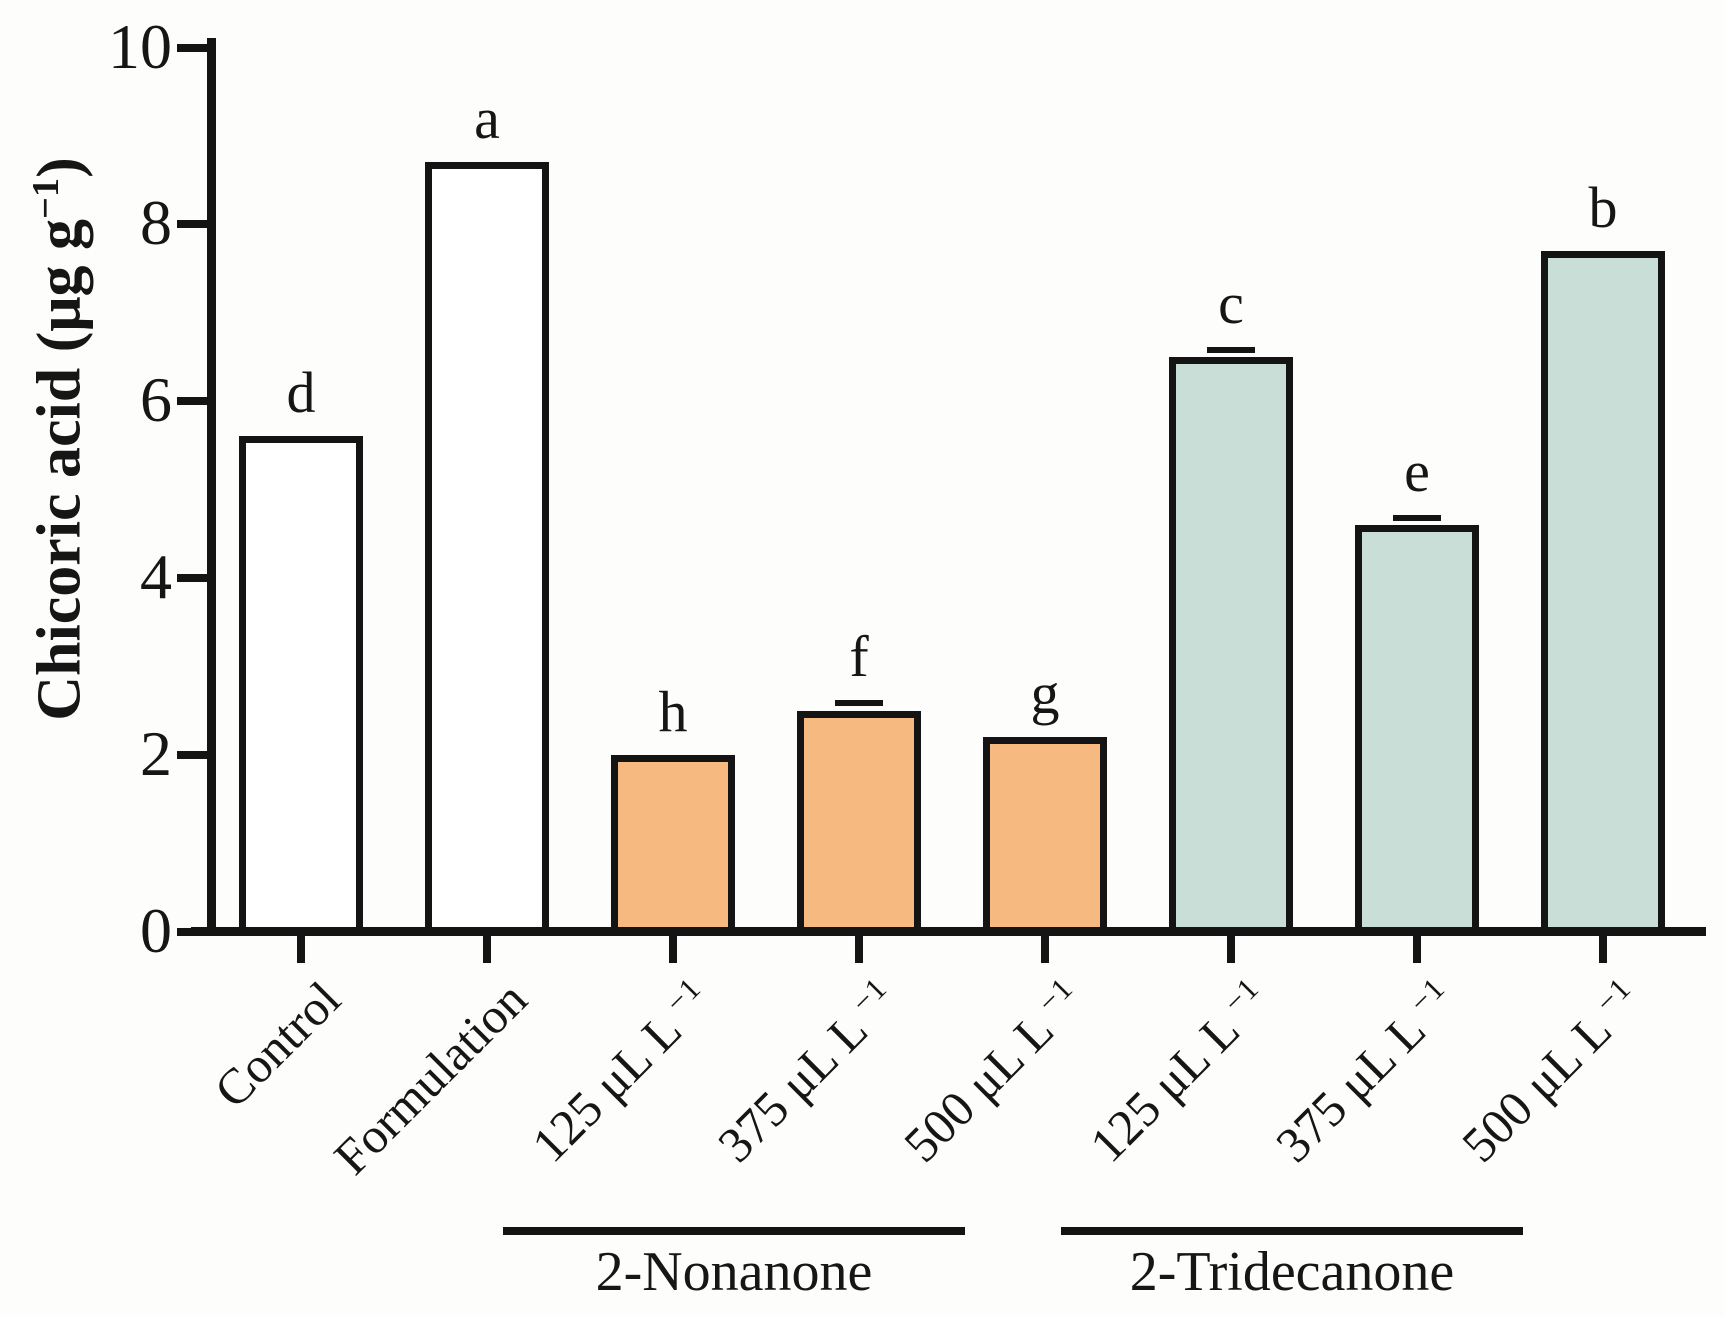 The height and width of the screenshot is (1317, 1724). What do you see at coordinates (59, 469) in the screenshot?
I see `y-axis-title-text: Chicoric acid (μg g` at bounding box center [59, 469].